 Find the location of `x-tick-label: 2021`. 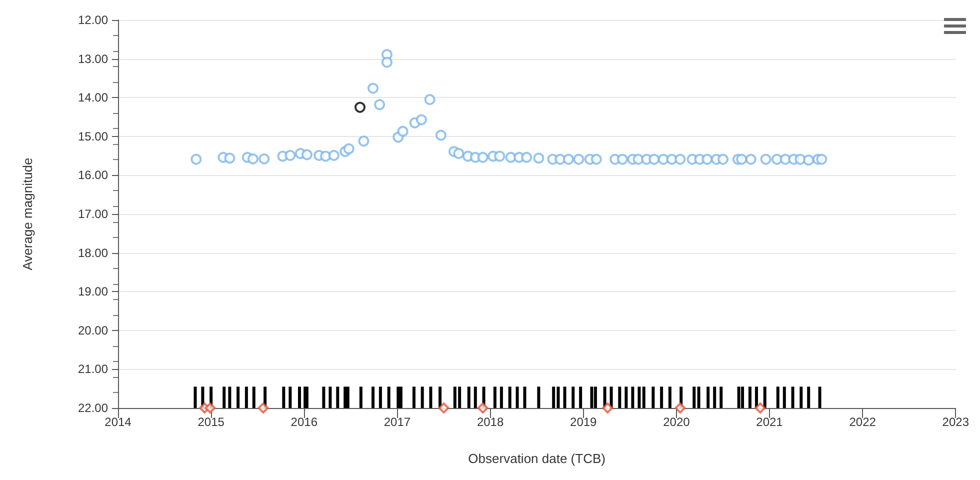

x-tick-label: 2021 is located at coordinates (770, 422).